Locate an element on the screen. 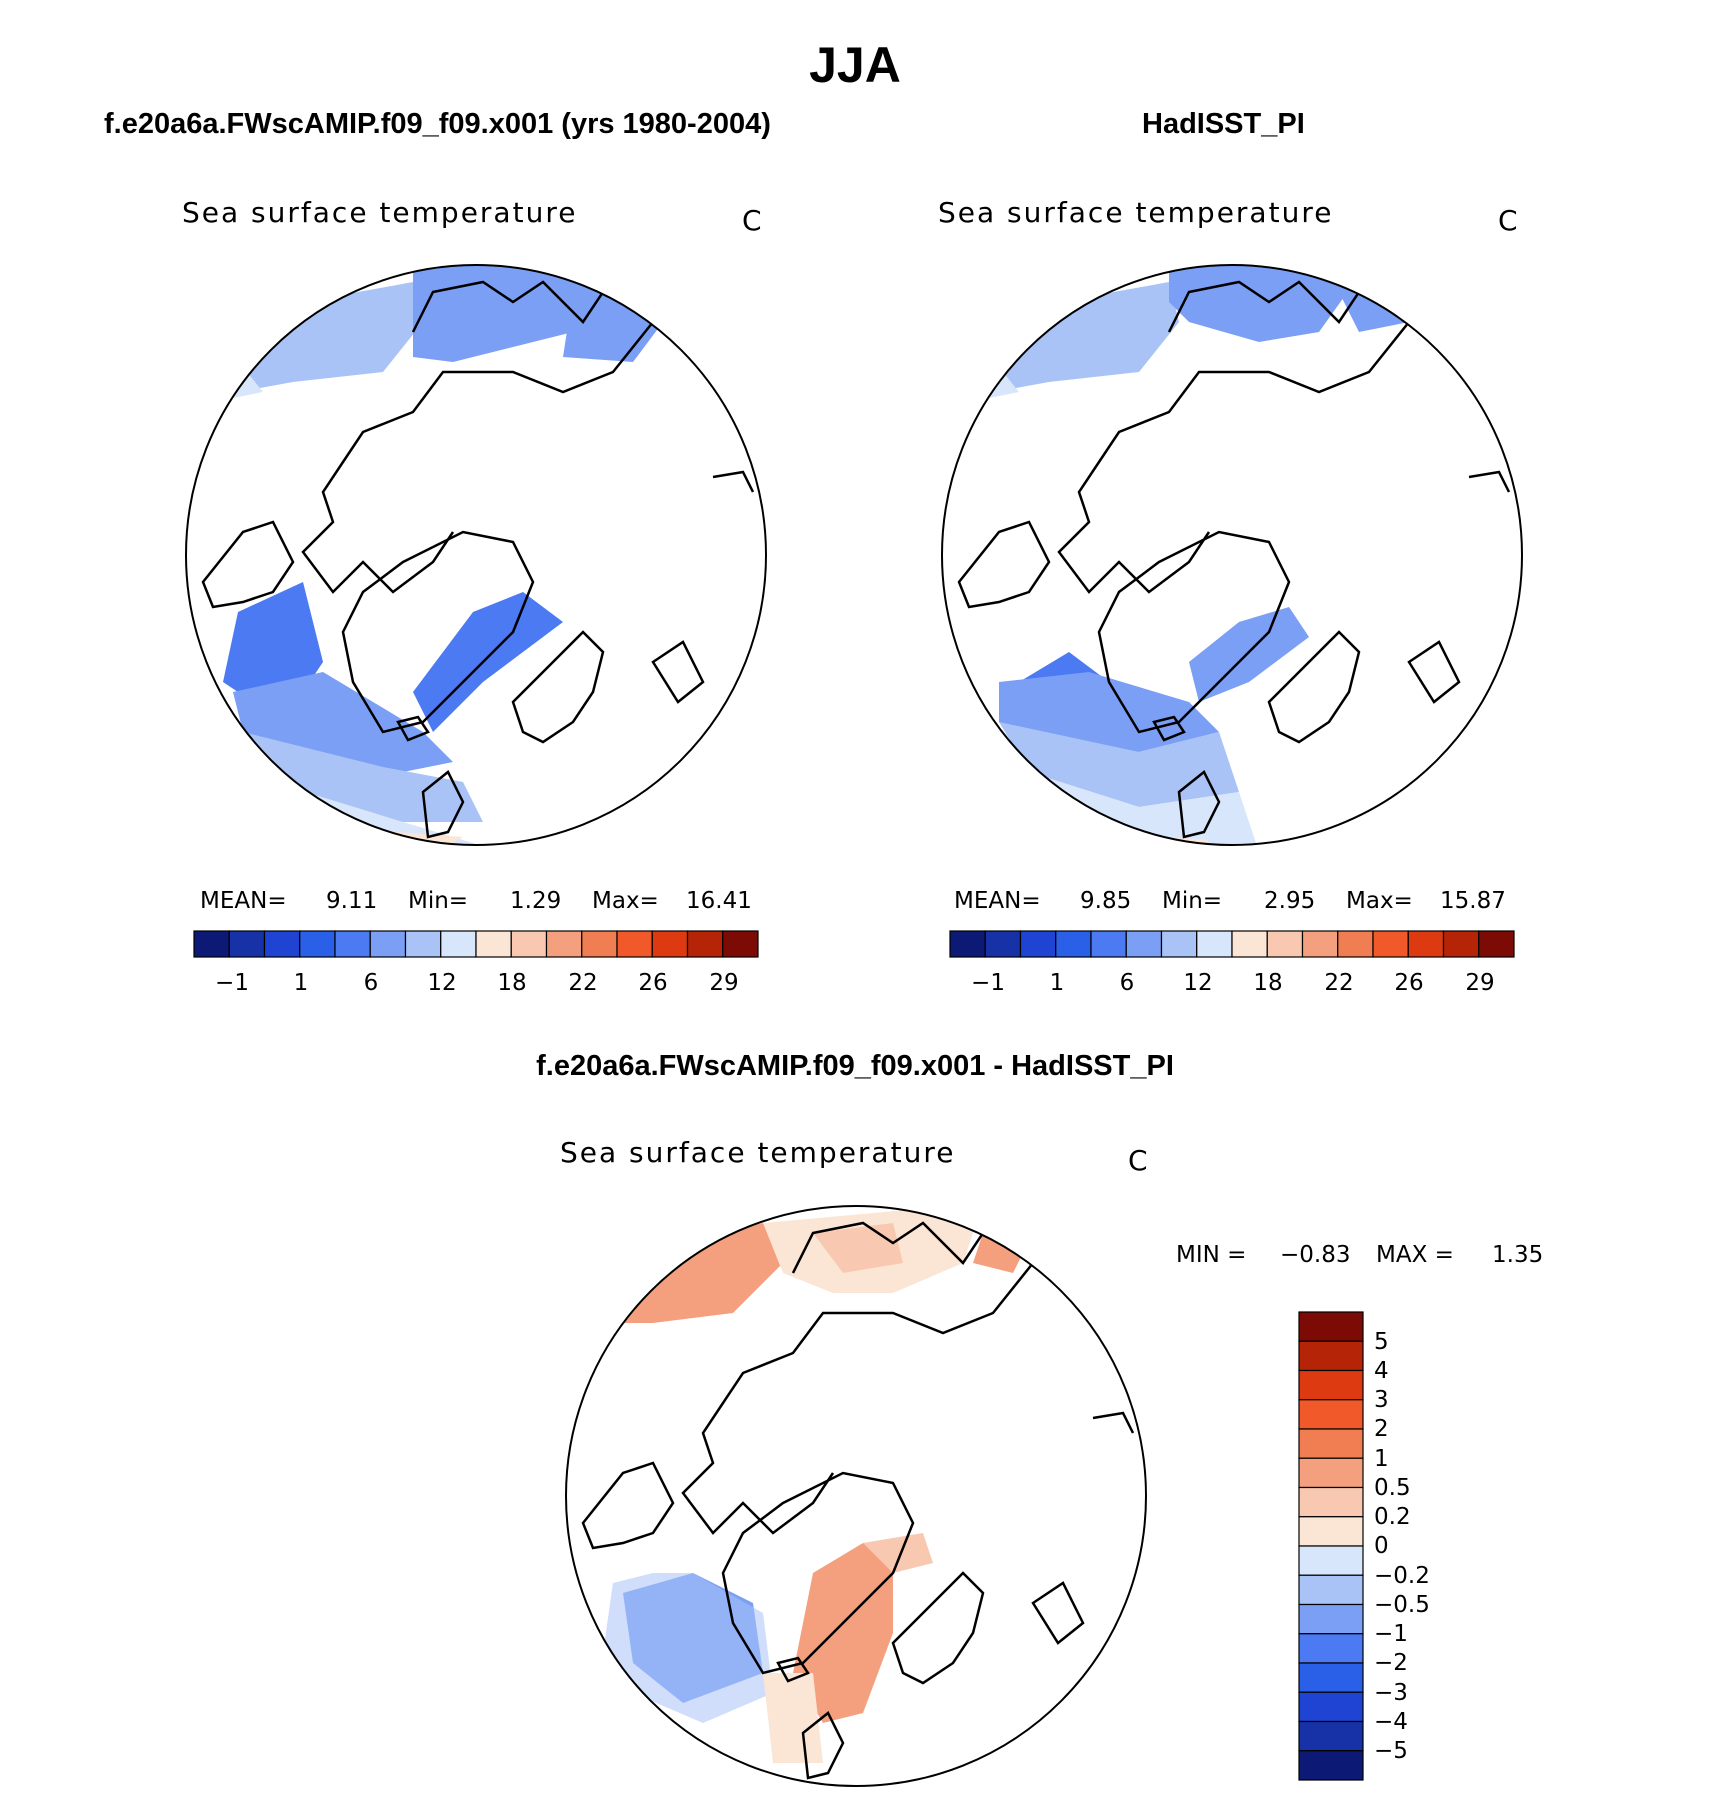  panel2-min-value: 2.95 is located at coordinates (1290, 901).